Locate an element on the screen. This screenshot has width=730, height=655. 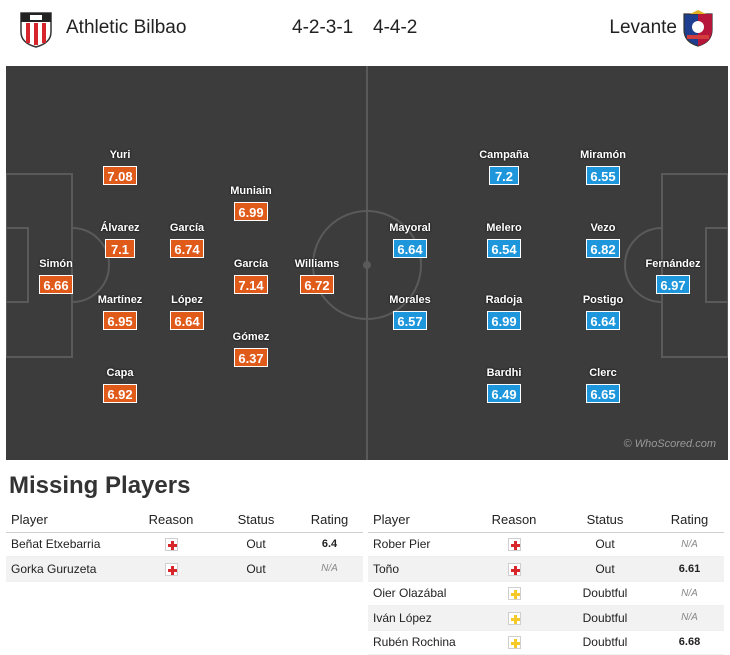
home-player-capa: Capa 6.92 is located at coordinates (120, 385).